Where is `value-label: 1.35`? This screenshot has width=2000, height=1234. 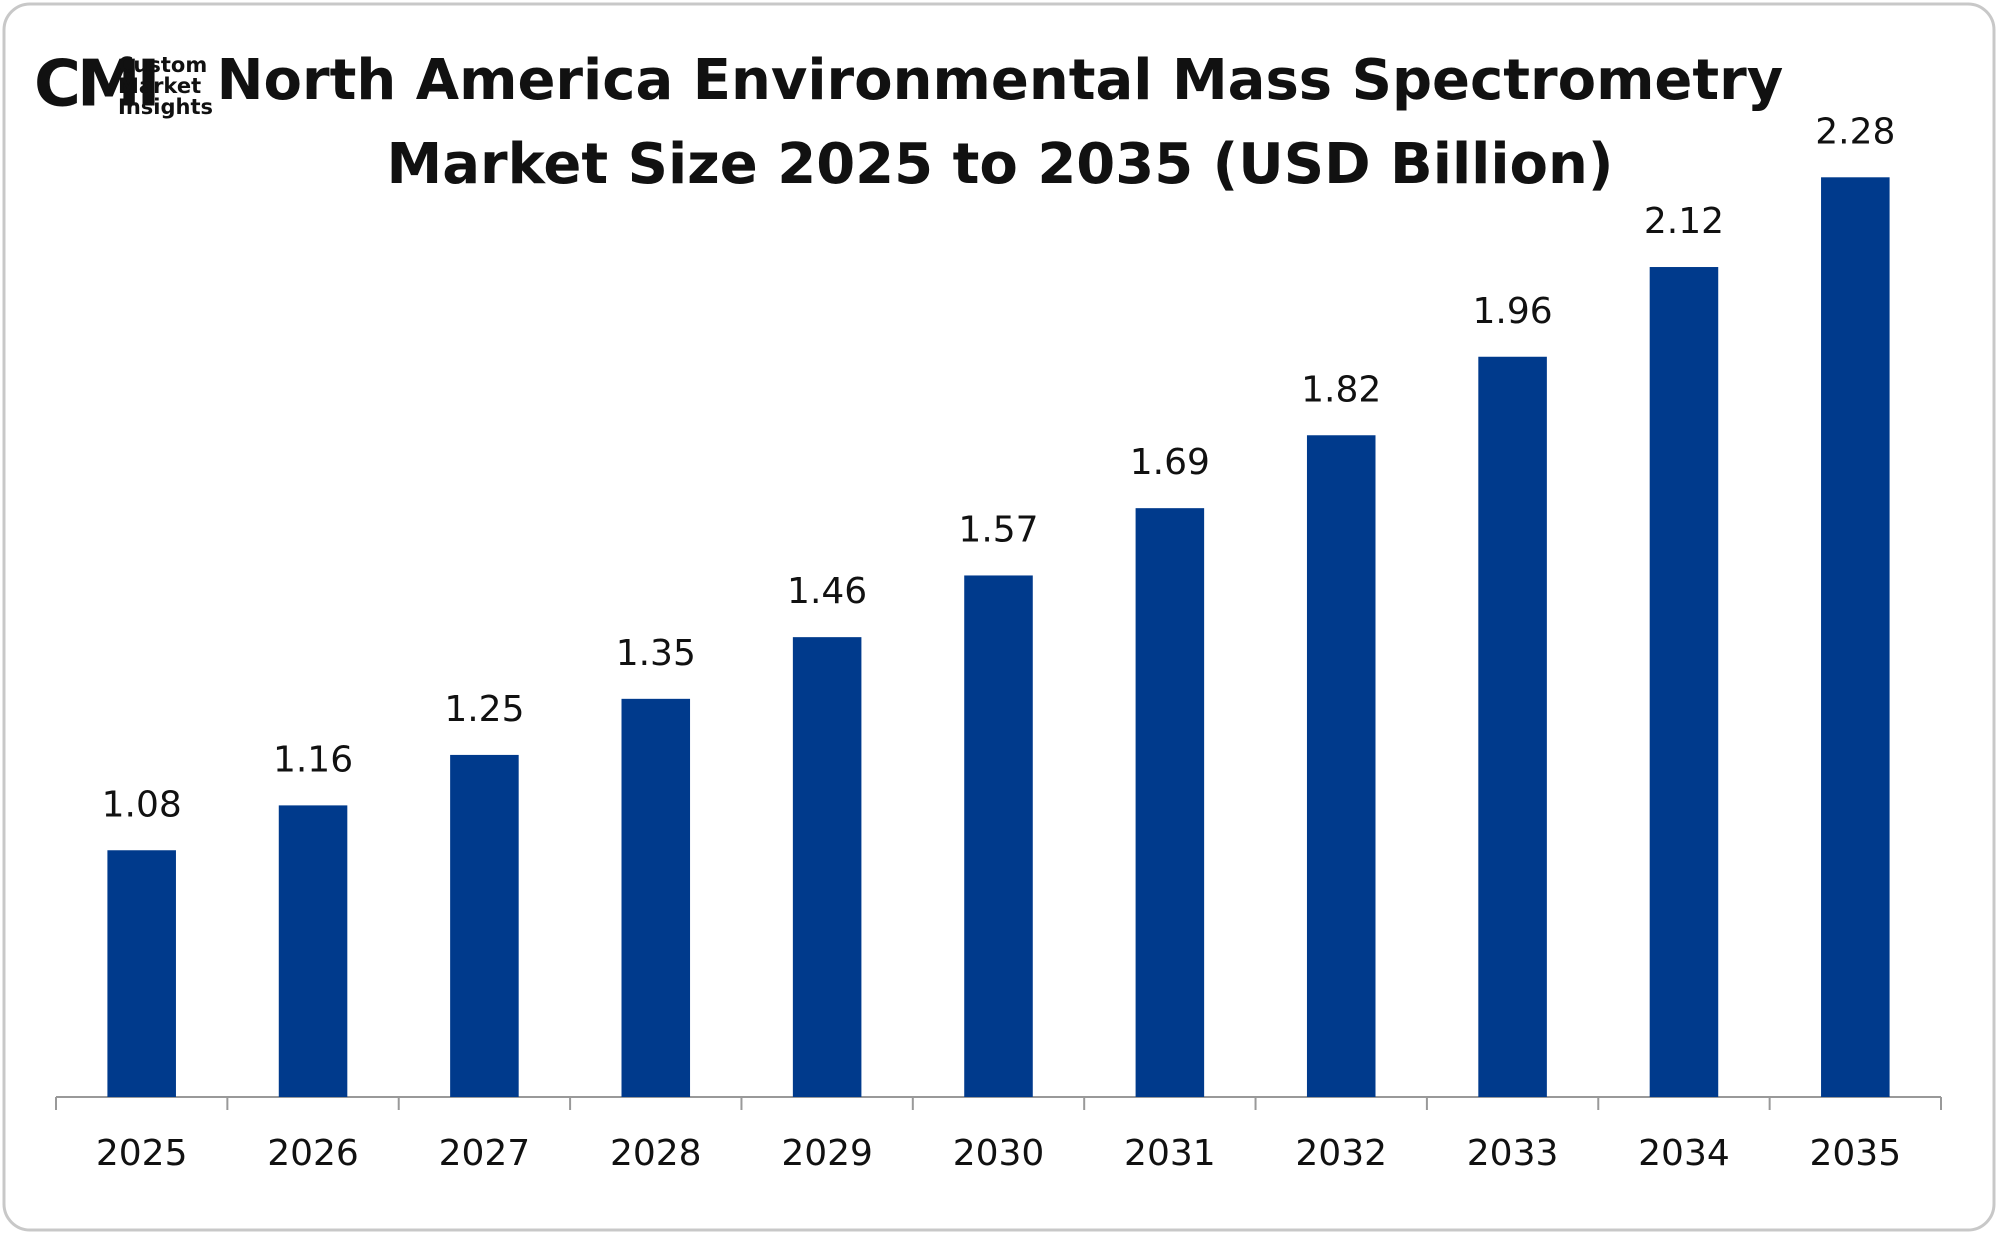
value-label: 1.35 is located at coordinates (656, 653).